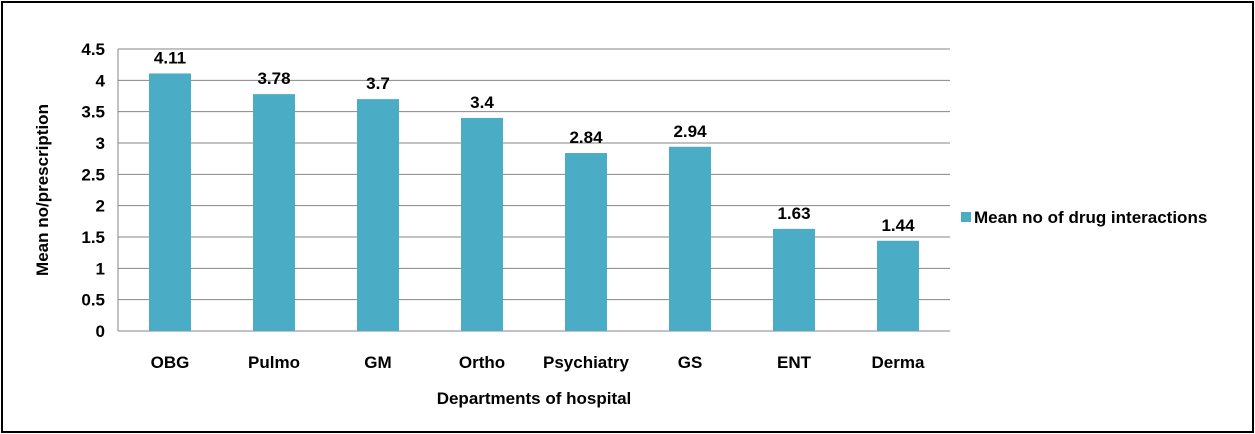 The height and width of the screenshot is (434, 1255). What do you see at coordinates (100, 143) in the screenshot?
I see `y-tick-label: 3` at bounding box center [100, 143].